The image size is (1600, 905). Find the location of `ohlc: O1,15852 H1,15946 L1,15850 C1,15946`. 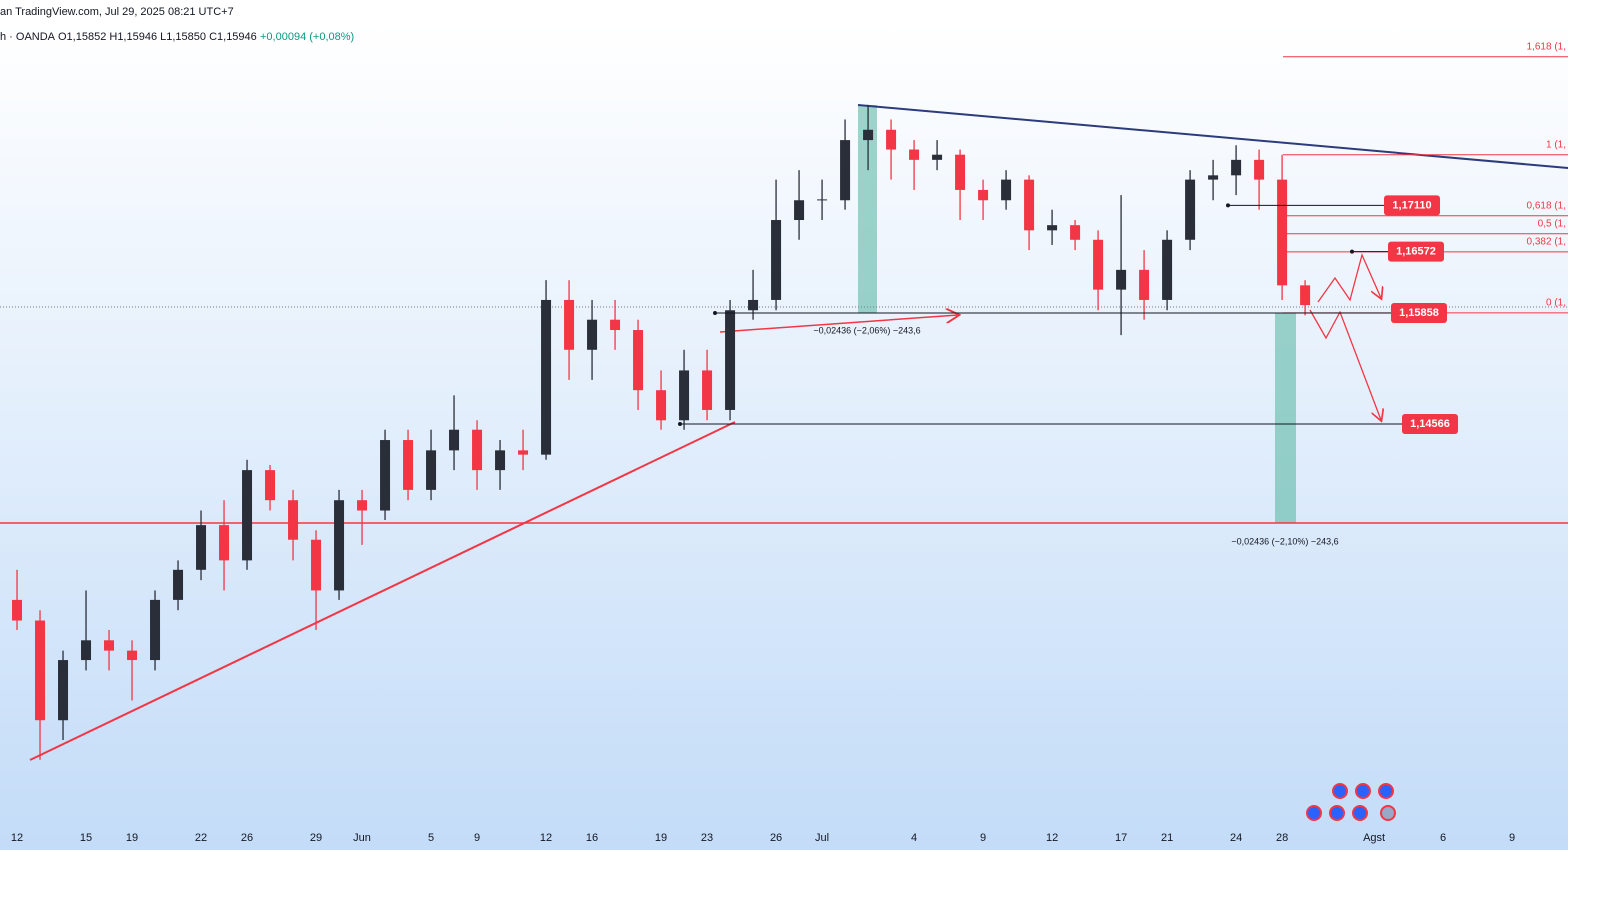

ohlc: O1,15852 H1,15946 L1,15850 C1,15946 is located at coordinates (157, 37).